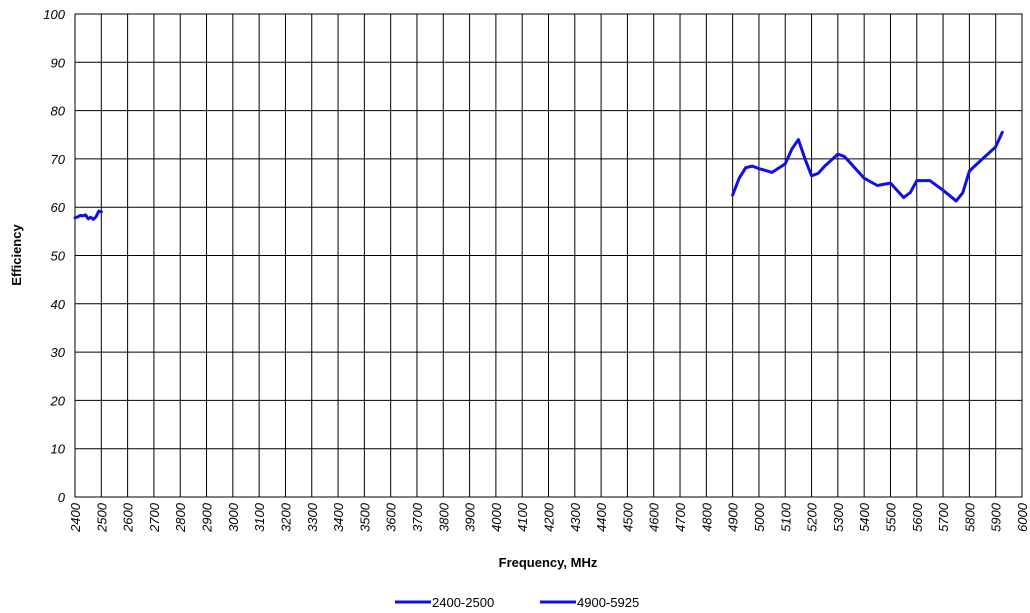  I want to click on x-tick-label: 5000, so click(759, 517).